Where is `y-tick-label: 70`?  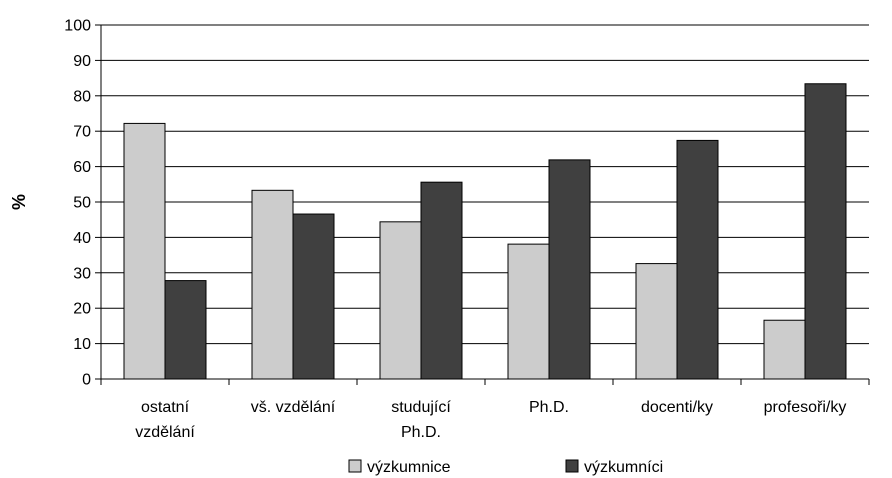 y-tick-label: 70 is located at coordinates (82, 132).